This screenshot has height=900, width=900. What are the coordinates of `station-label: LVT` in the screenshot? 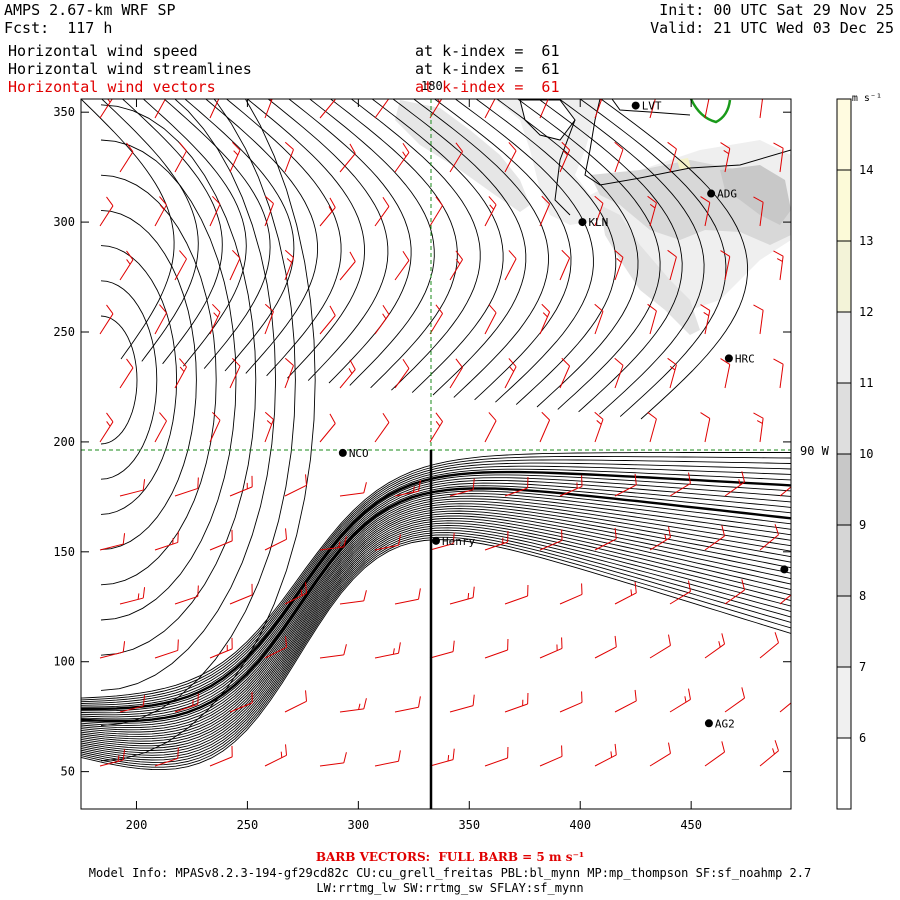 It's located at (652, 106).